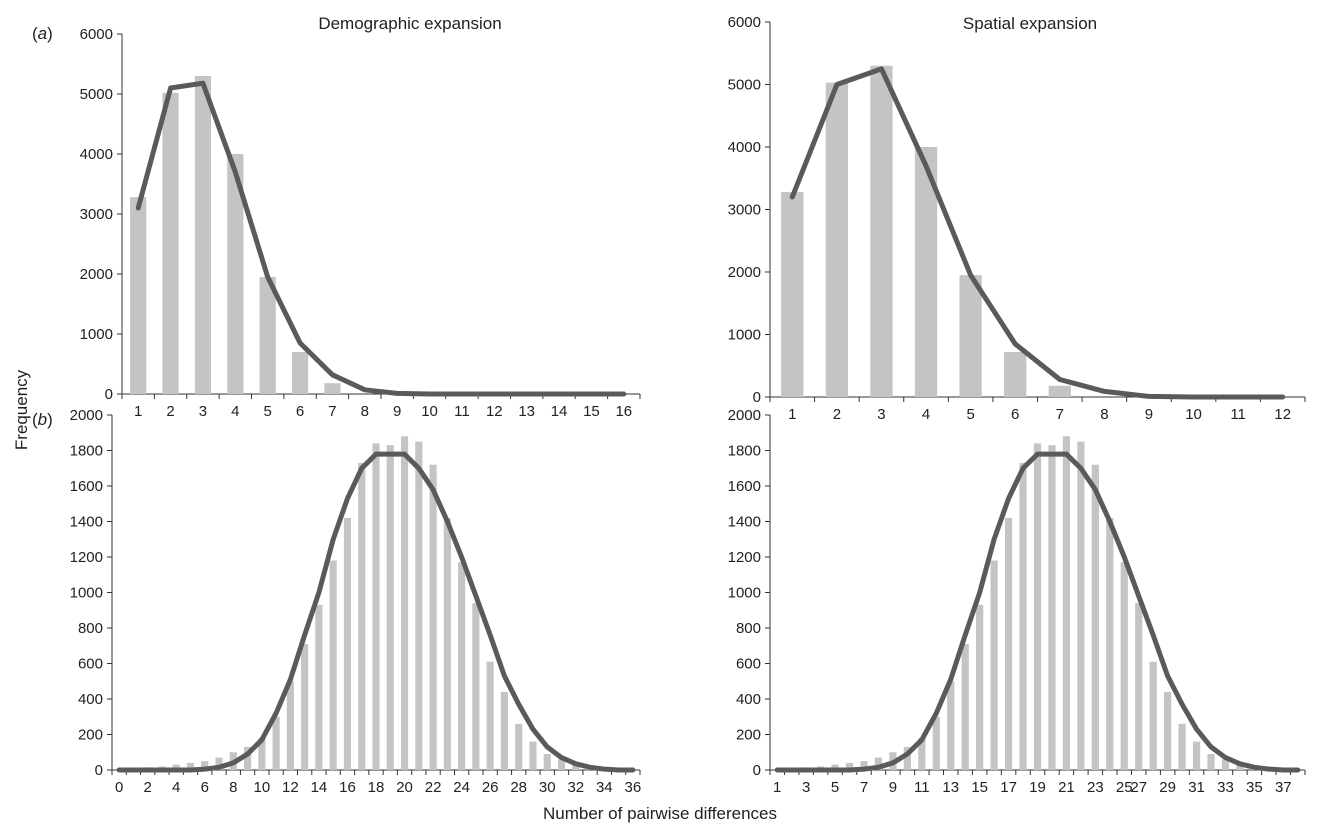 This screenshot has height=829, width=1320. Describe the element at coordinates (1283, 787) in the screenshot. I see `x-tick-label: 37` at that location.